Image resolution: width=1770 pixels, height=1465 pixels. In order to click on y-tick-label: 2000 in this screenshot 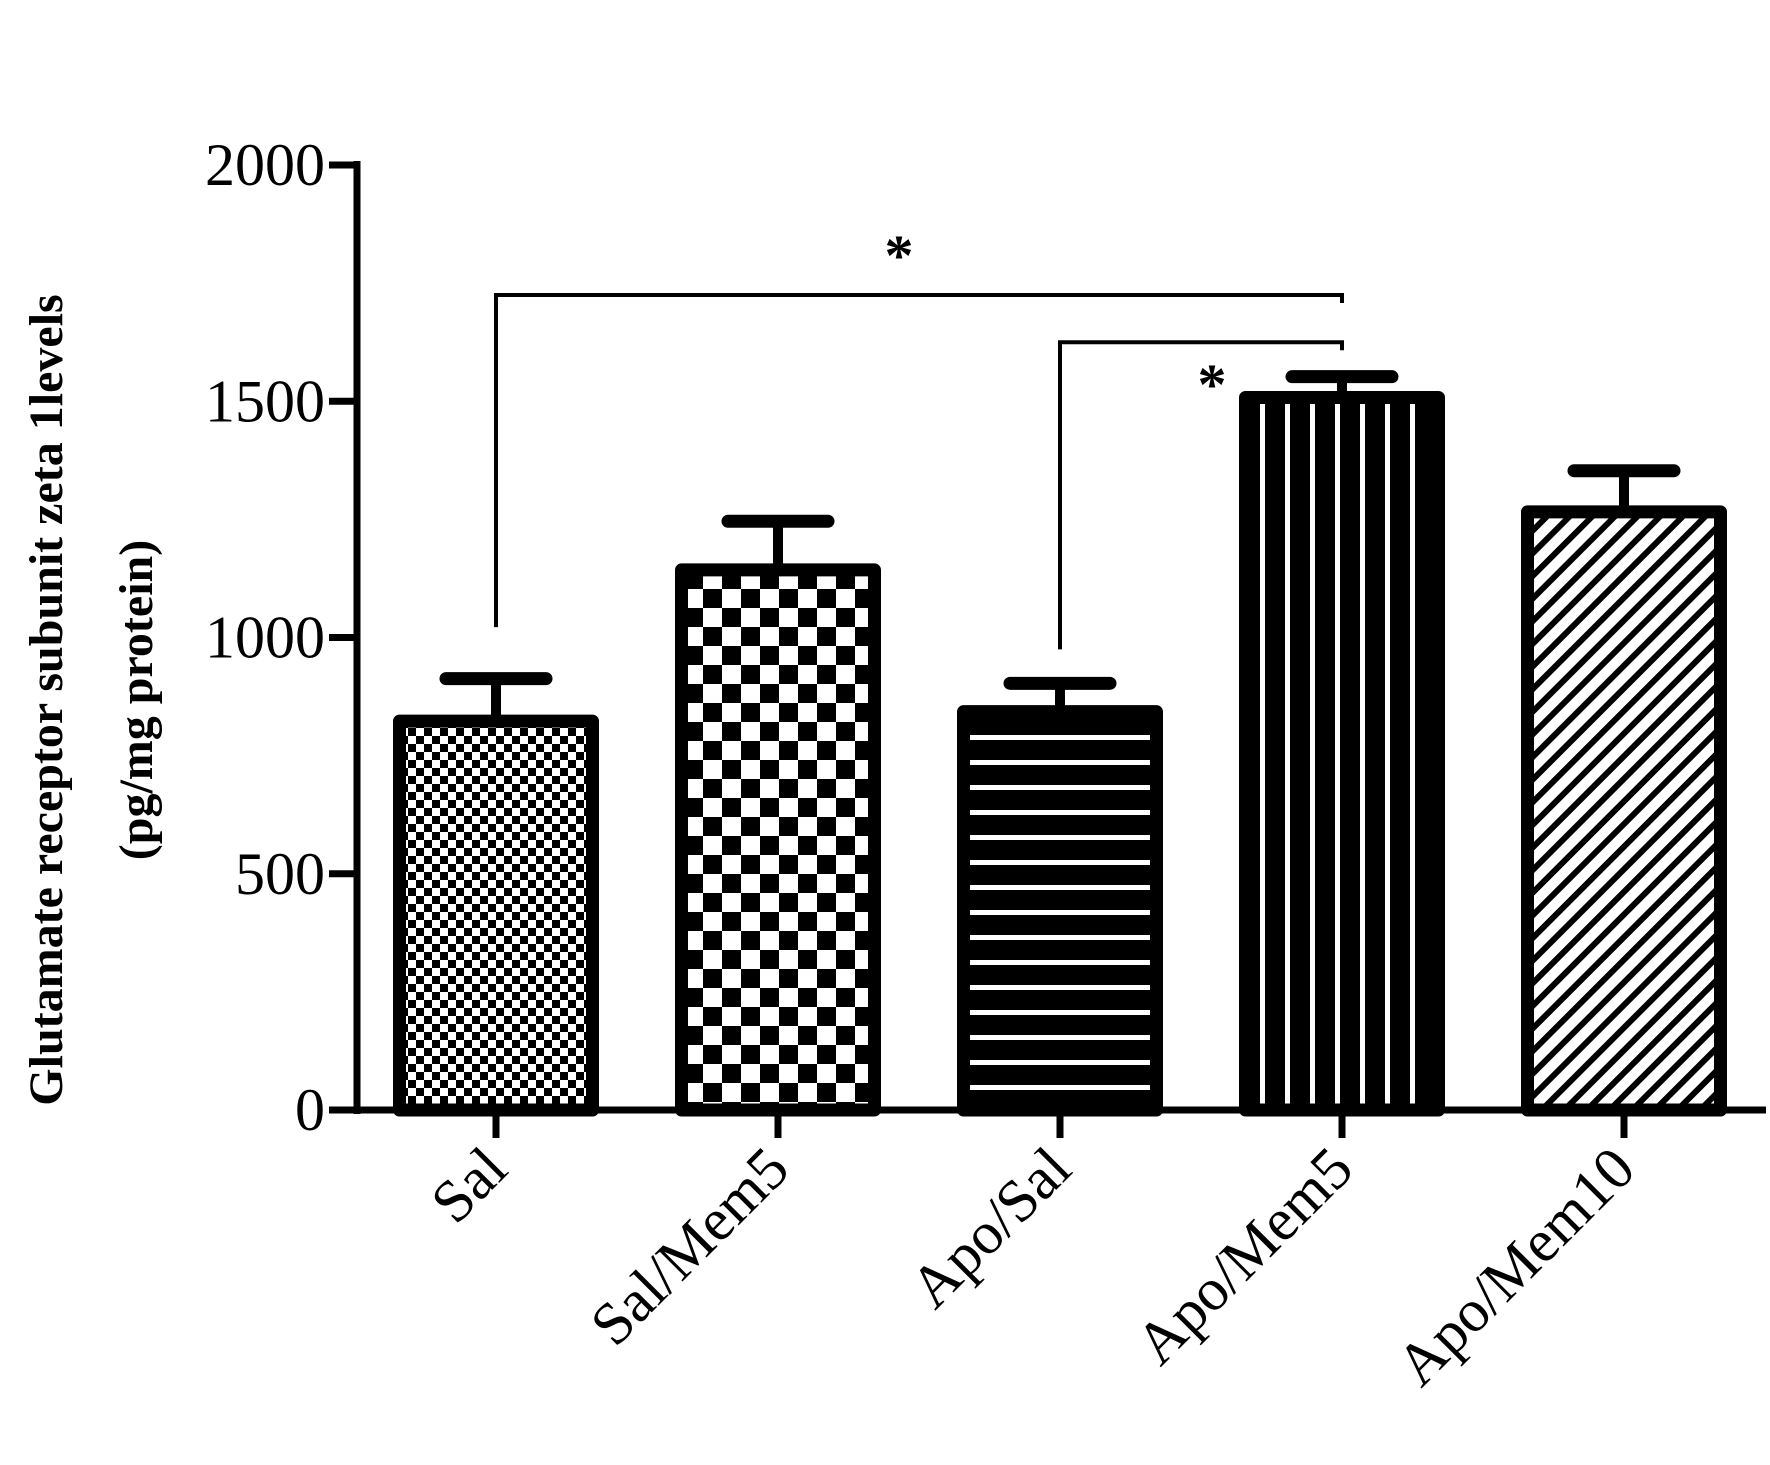, I will do `click(265, 165)`.